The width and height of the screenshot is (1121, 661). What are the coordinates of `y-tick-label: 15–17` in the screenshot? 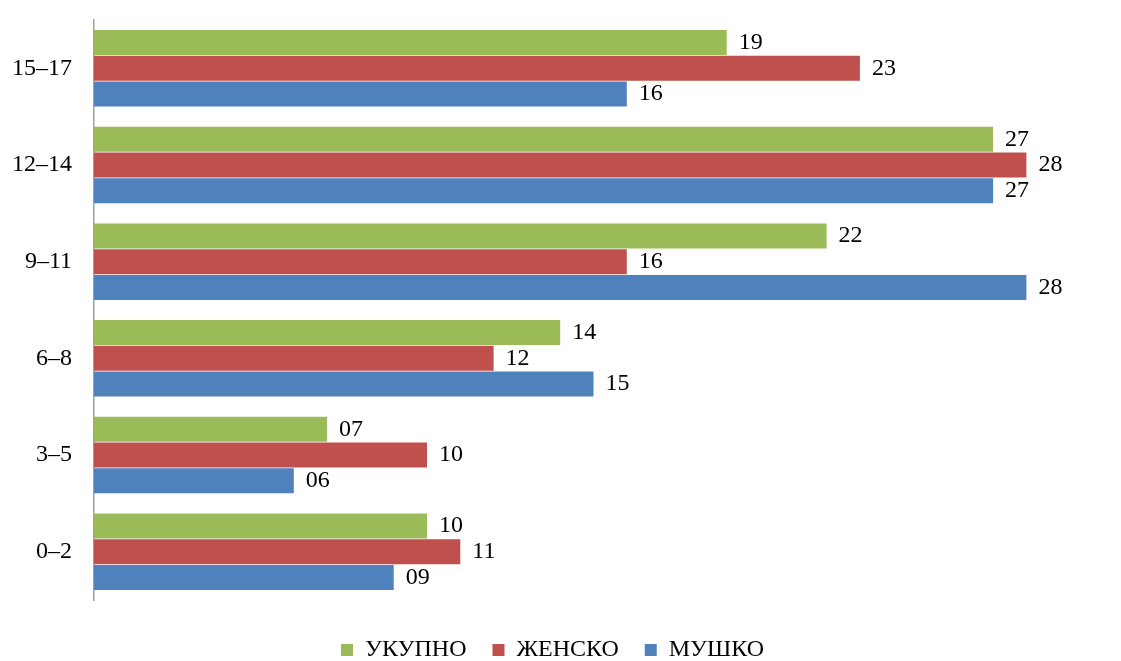 It's located at (42, 66).